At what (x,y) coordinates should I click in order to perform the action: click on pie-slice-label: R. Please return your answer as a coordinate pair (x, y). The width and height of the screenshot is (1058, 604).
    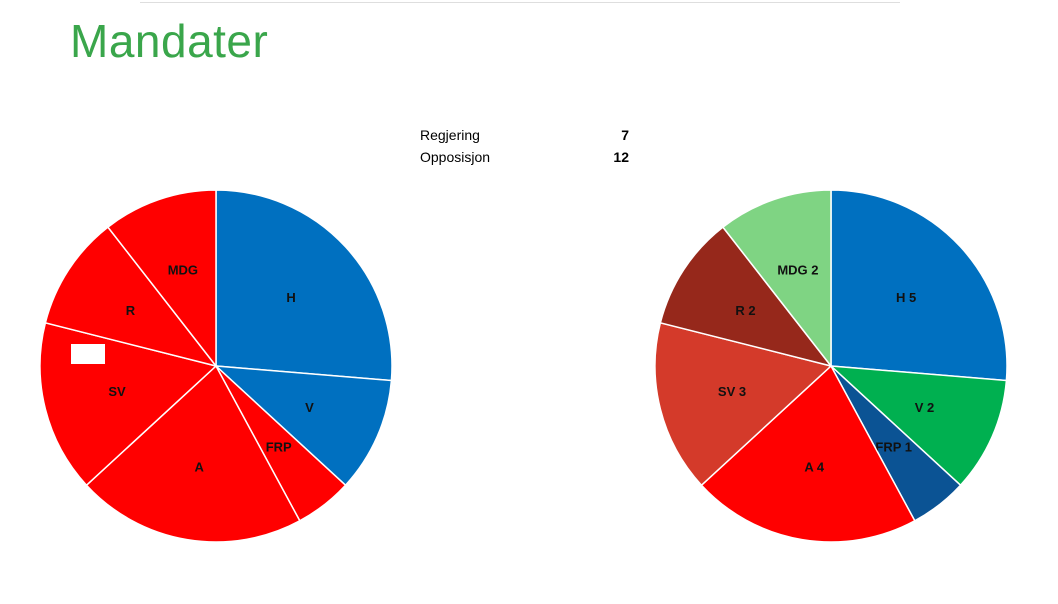
    Looking at the image, I should click on (131, 310).